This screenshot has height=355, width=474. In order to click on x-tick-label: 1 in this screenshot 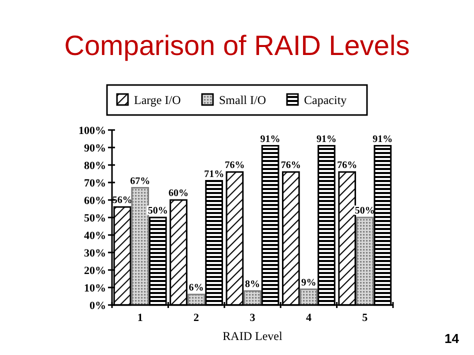, I will do `click(140, 318)`.